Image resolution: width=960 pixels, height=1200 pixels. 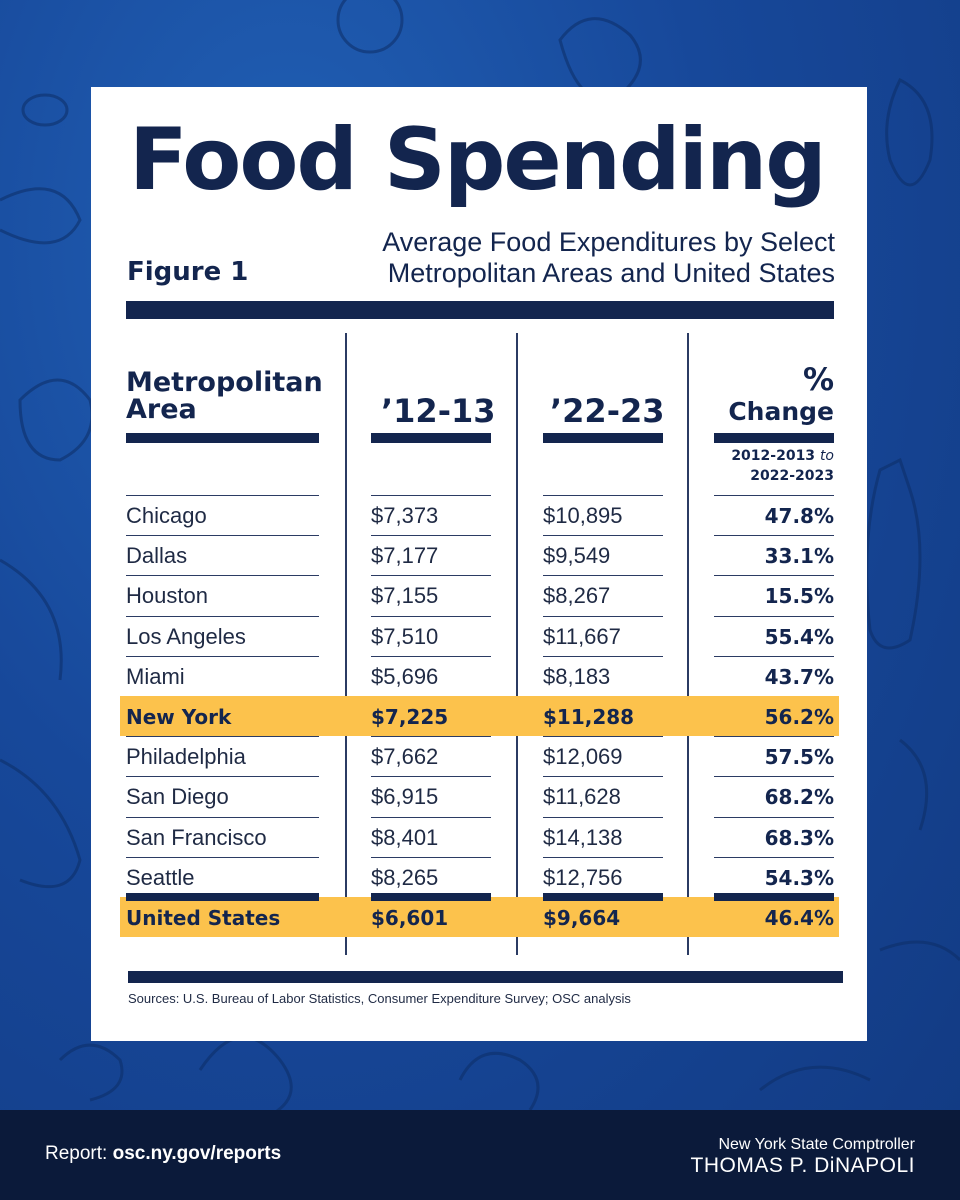 I want to click on bottom-divider-bar, so click(x=485, y=977).